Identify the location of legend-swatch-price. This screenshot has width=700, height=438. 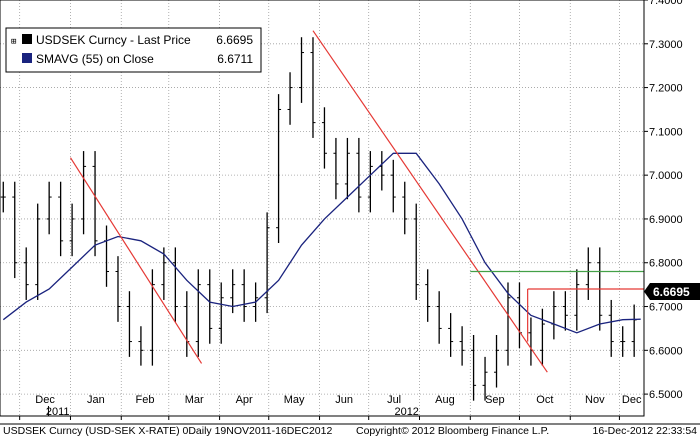
(27, 39).